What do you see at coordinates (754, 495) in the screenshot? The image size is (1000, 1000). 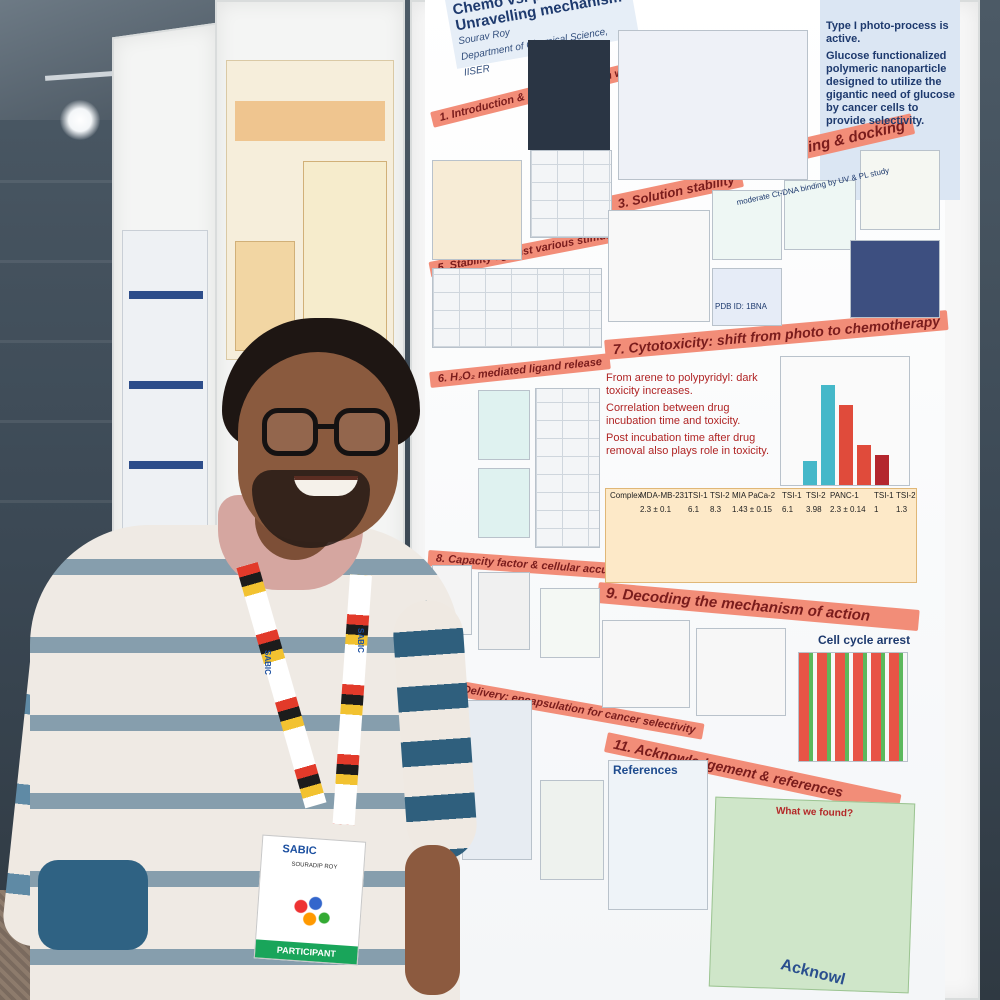 I see `table-header: MIA PaCa-2` at bounding box center [754, 495].